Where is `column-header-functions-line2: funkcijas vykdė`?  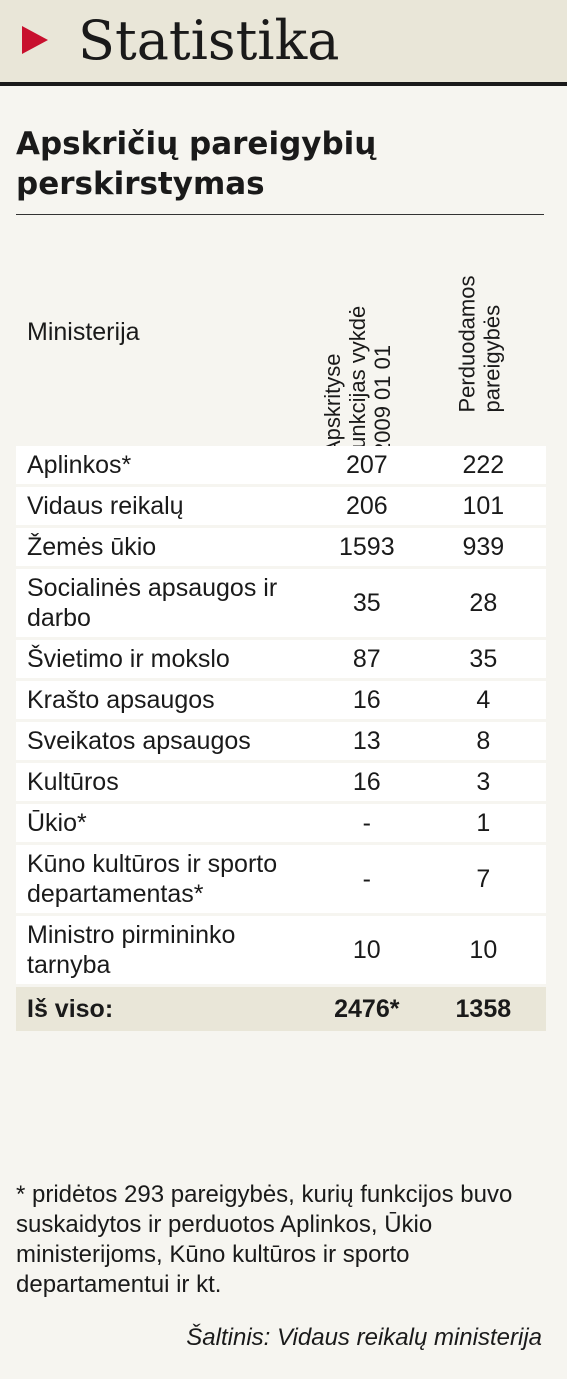 column-header-functions-line2: funkcijas vykdė is located at coordinates (357, 380).